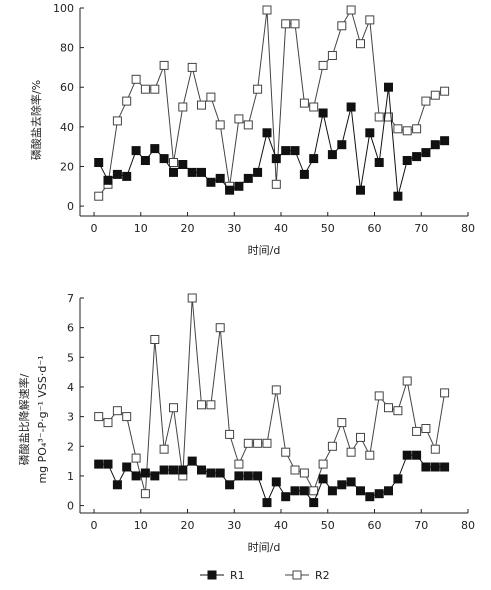  Describe the element at coordinates (421, 525) in the screenshot. I see `x-tick-label: 70` at that location.